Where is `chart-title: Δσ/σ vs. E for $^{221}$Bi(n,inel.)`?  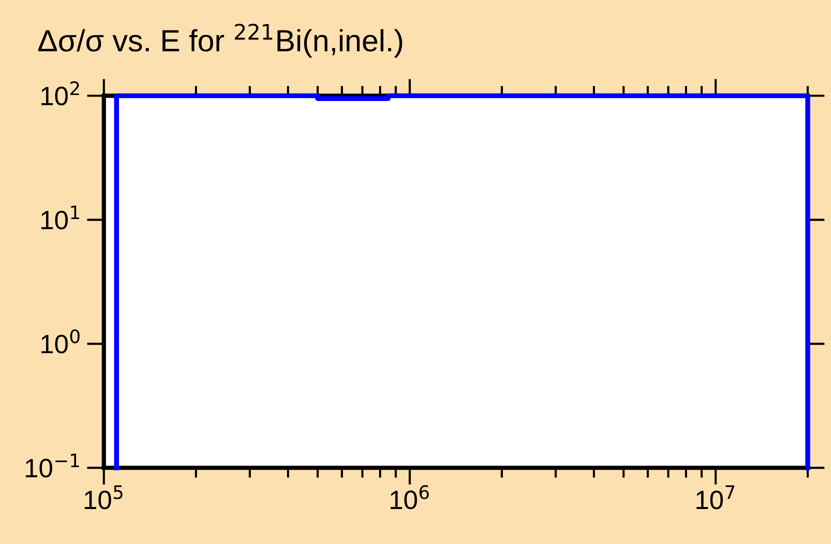 chart-title: Δσ/σ vs. E for $^{221}$Bi(n,inel.) is located at coordinates (220, 41).